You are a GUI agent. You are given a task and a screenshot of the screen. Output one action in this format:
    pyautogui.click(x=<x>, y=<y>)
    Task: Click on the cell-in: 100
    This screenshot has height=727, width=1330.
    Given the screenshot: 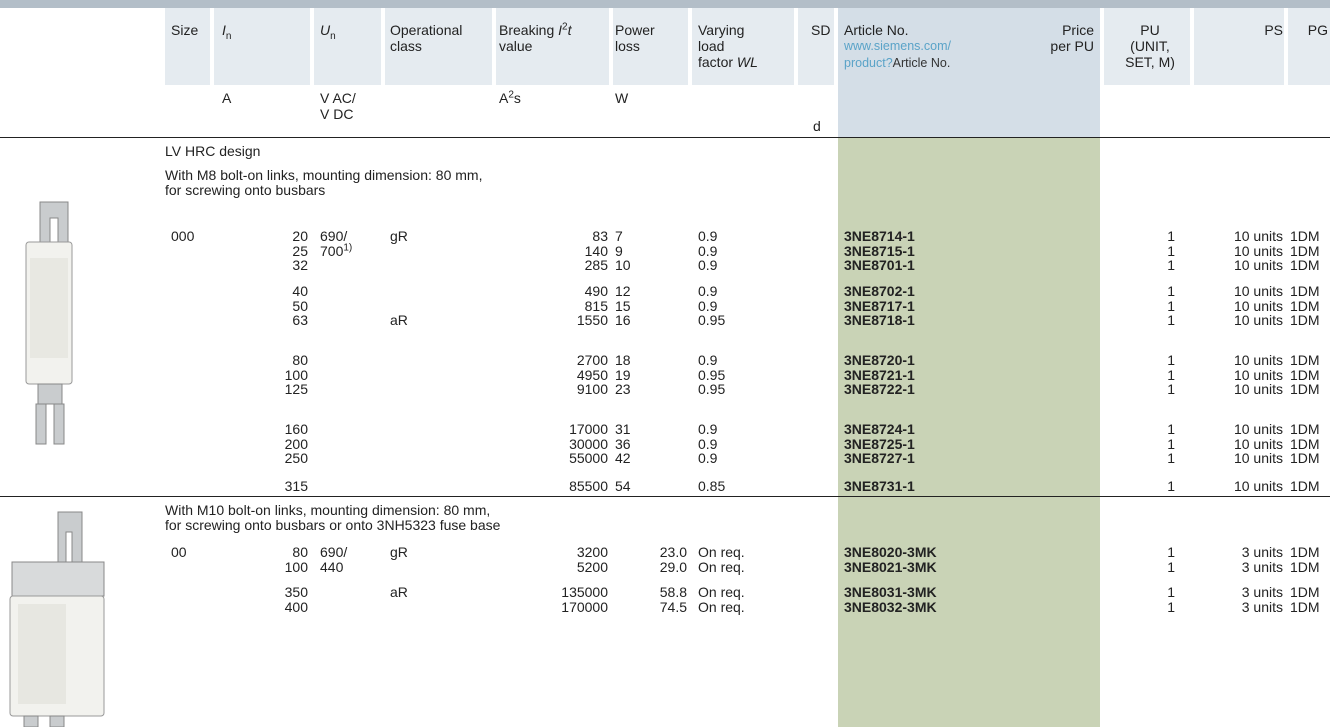 What is the action you would take?
    pyautogui.click(x=296, y=374)
    